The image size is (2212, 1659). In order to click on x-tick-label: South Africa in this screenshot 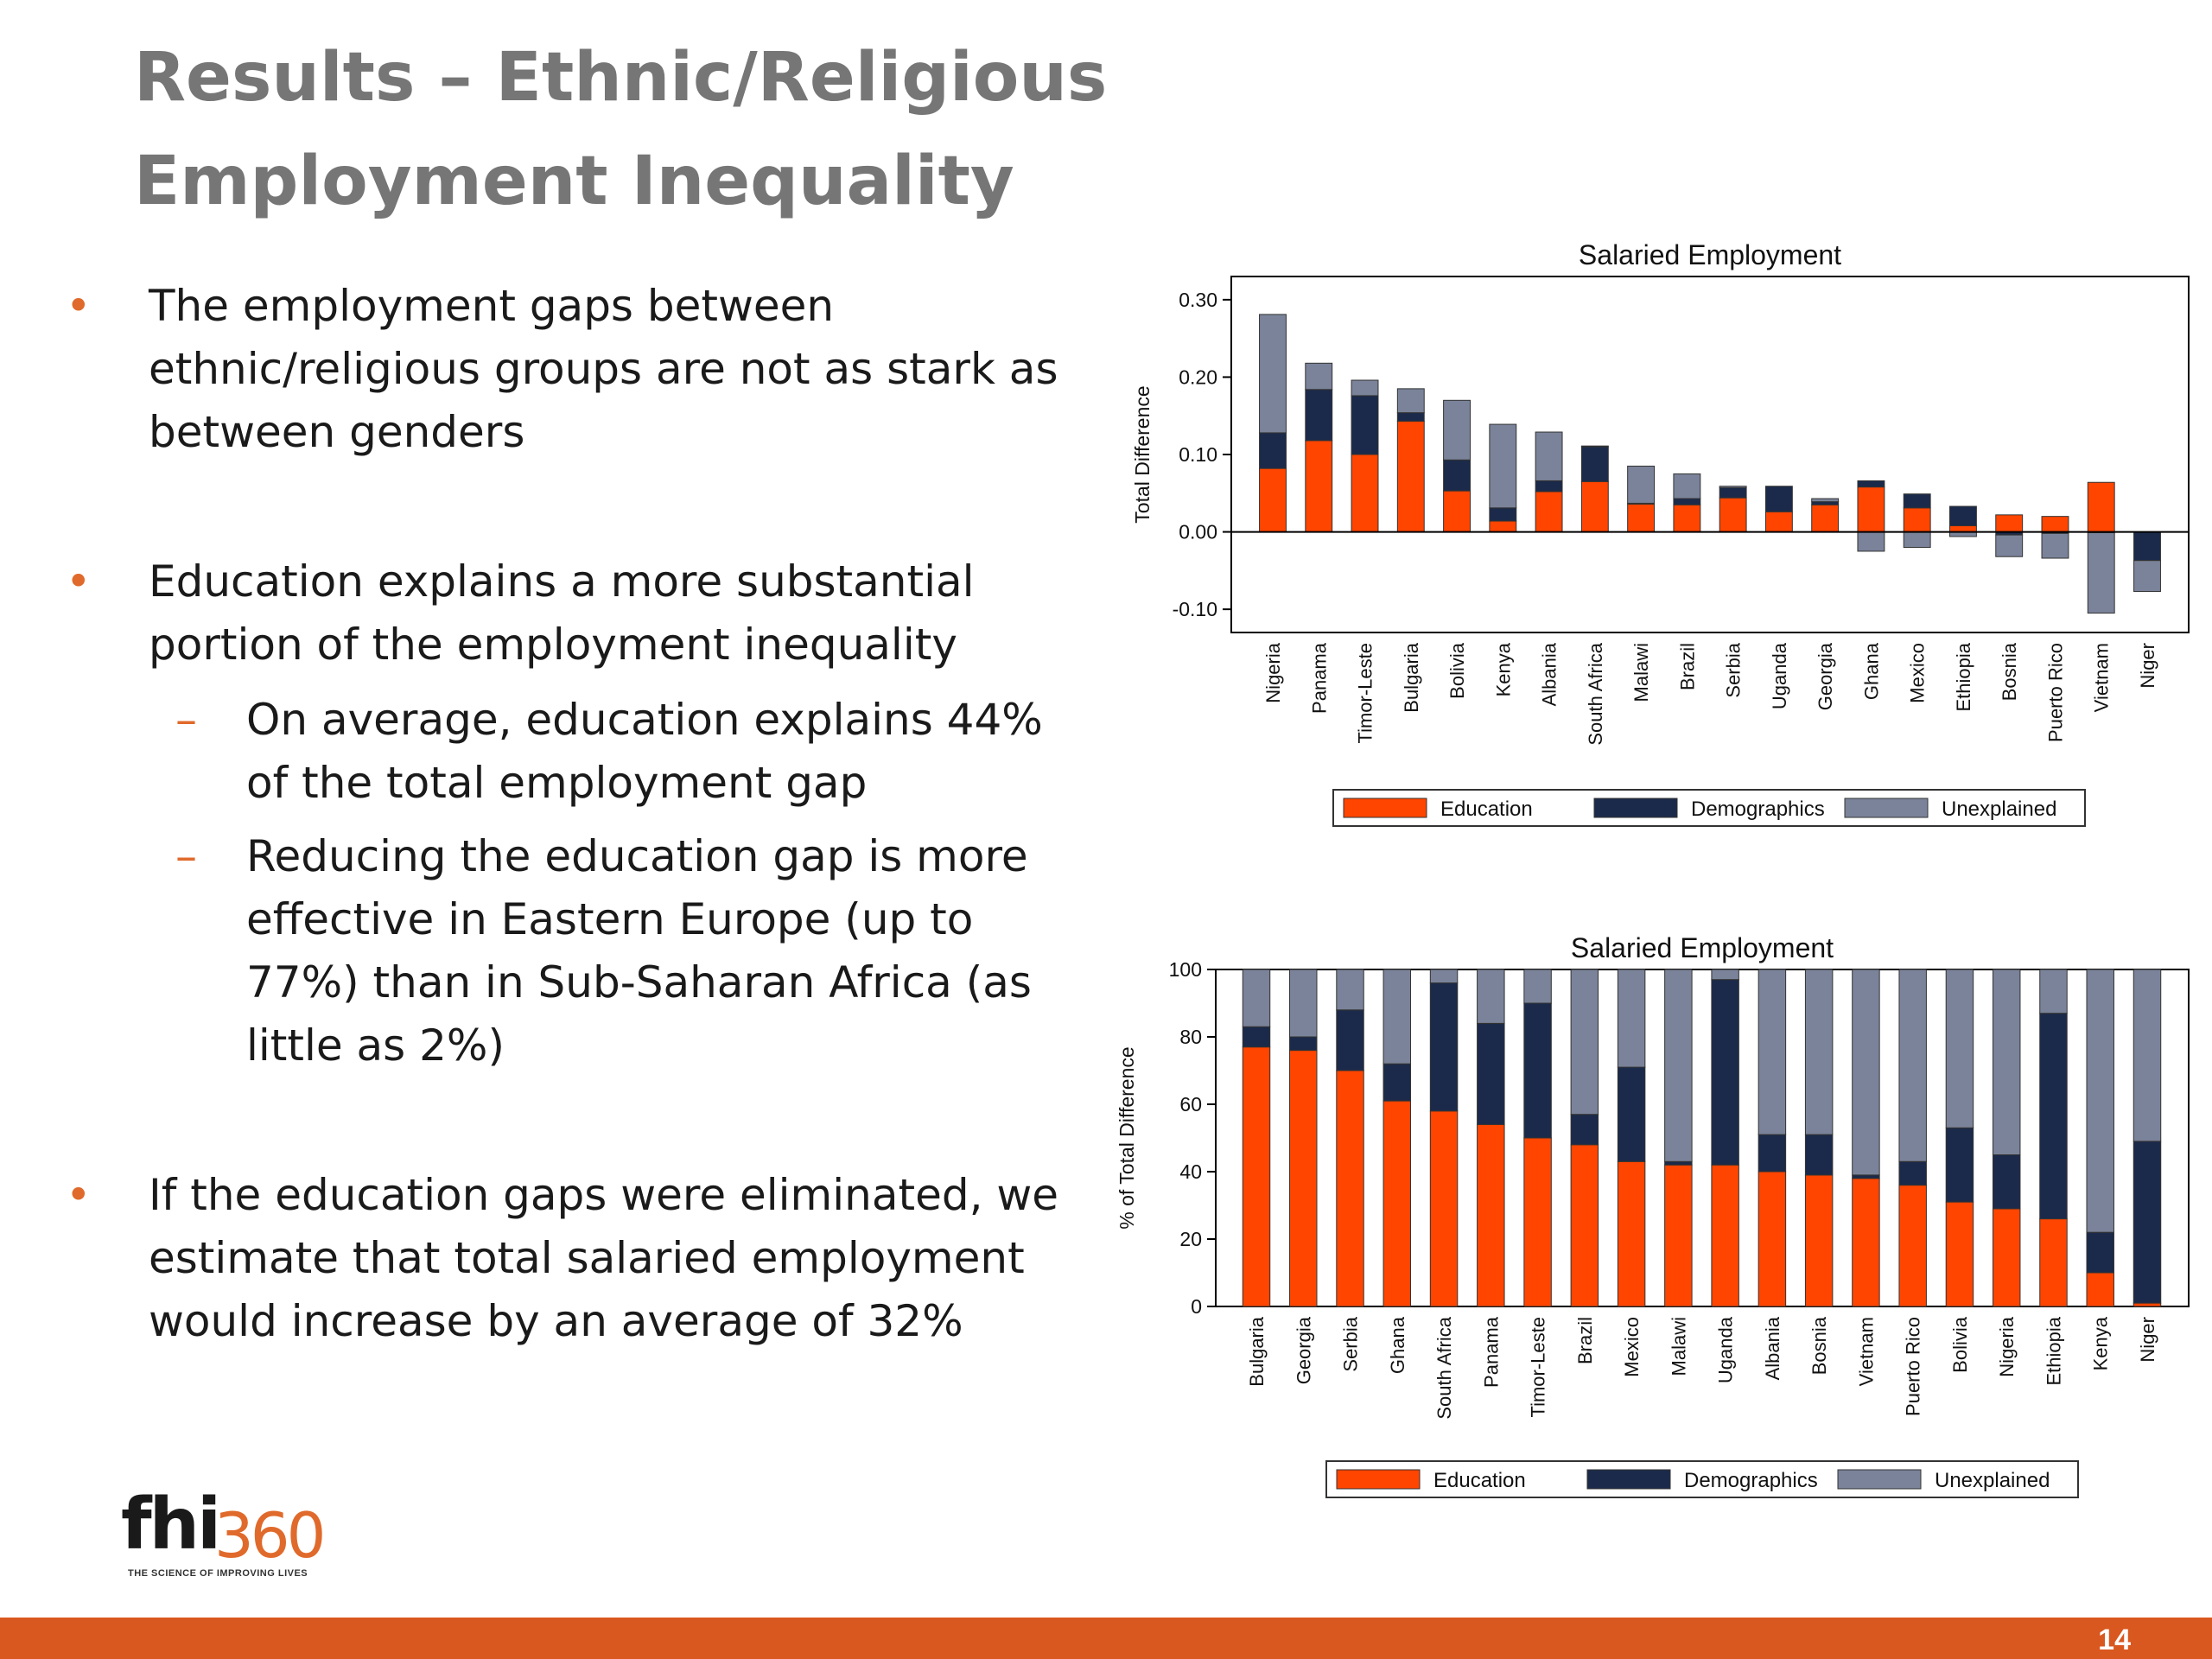, I will do `click(1595, 693)`.